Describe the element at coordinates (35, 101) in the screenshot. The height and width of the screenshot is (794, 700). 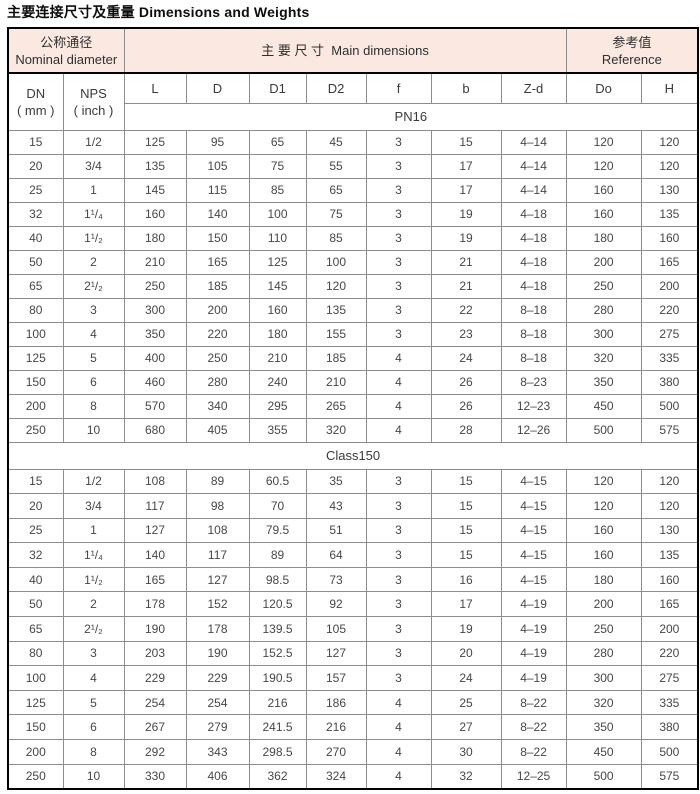
I see `header-dn: DN ( mm )` at that location.